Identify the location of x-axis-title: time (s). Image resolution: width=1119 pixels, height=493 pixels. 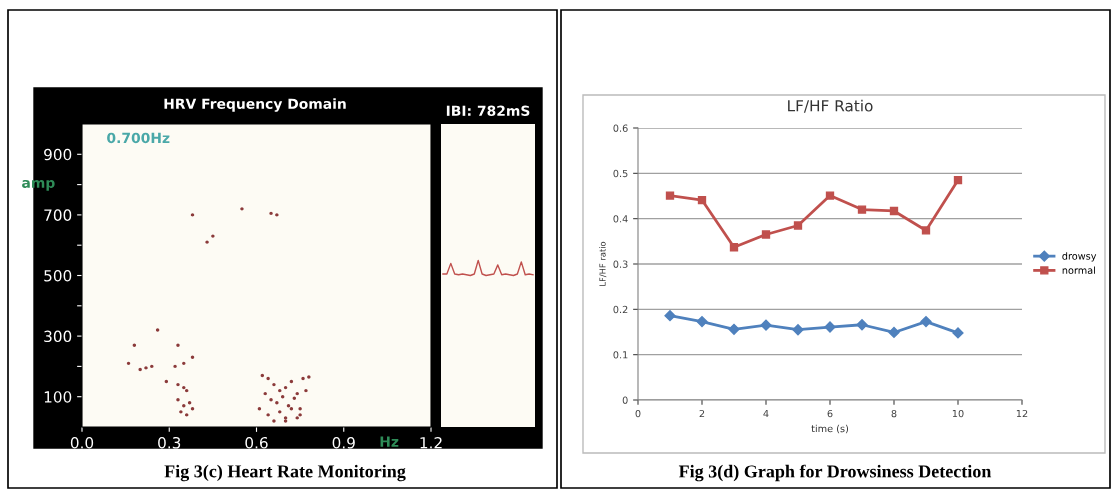
(830, 429).